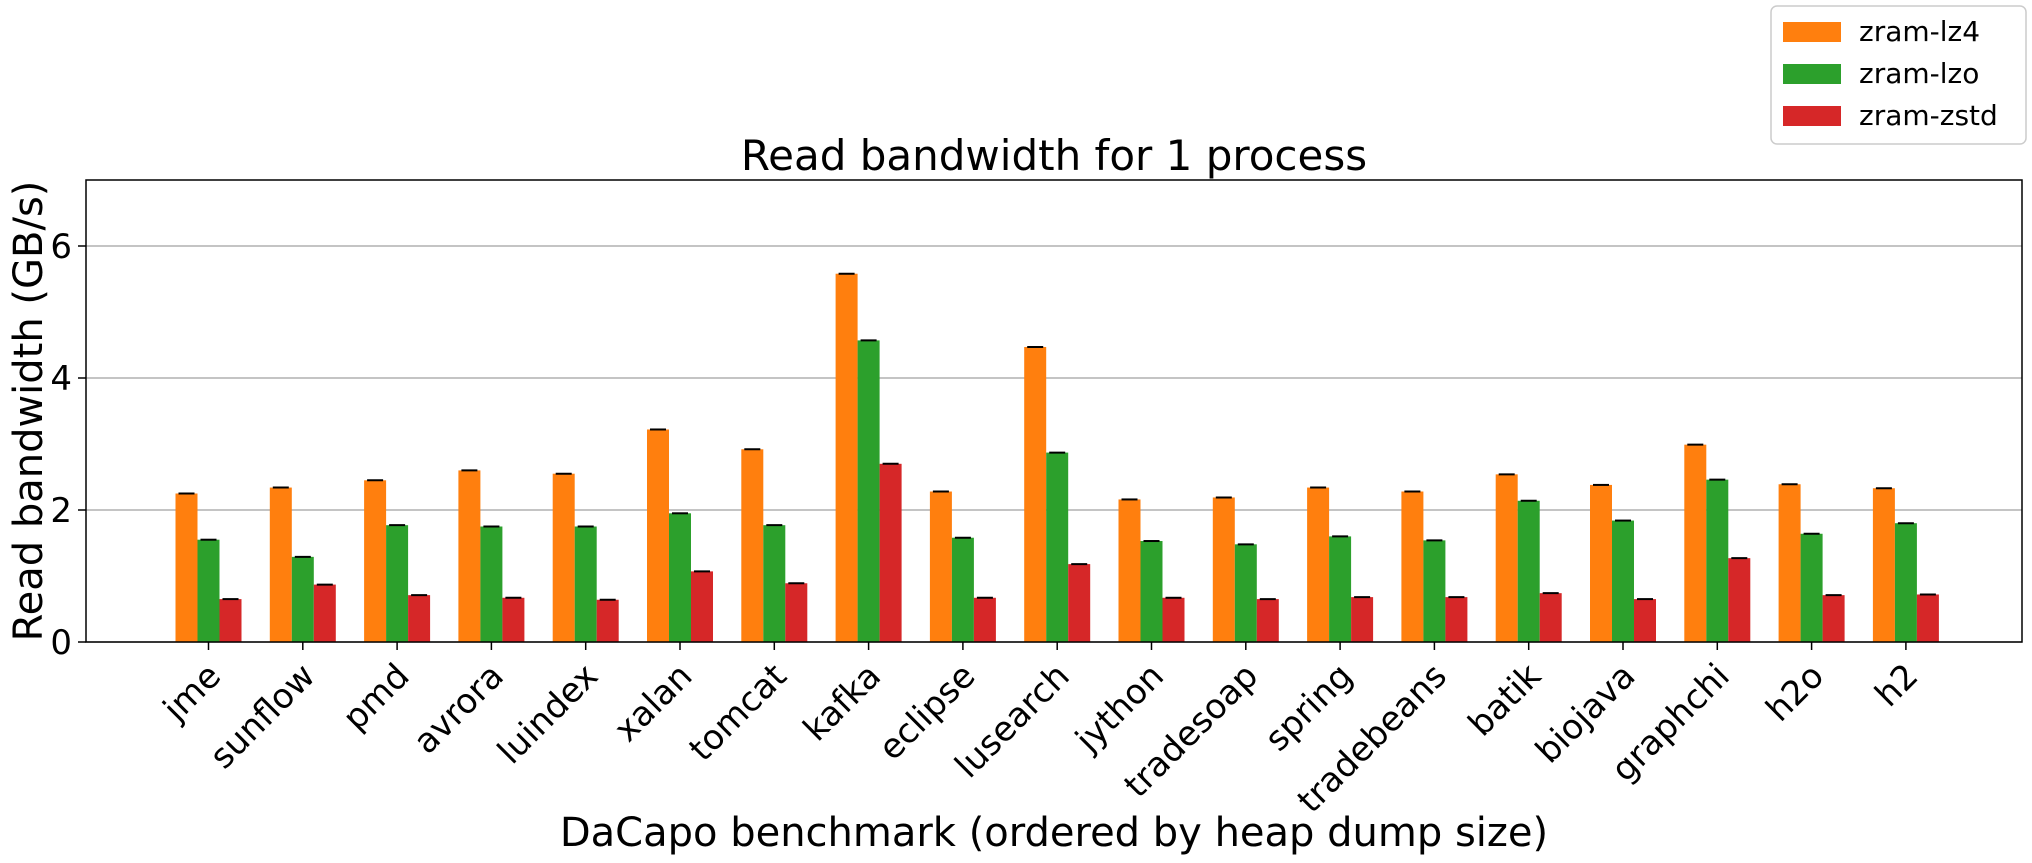  What do you see at coordinates (1505, 700) in the screenshot?
I see `x-tick-label: batik` at bounding box center [1505, 700].